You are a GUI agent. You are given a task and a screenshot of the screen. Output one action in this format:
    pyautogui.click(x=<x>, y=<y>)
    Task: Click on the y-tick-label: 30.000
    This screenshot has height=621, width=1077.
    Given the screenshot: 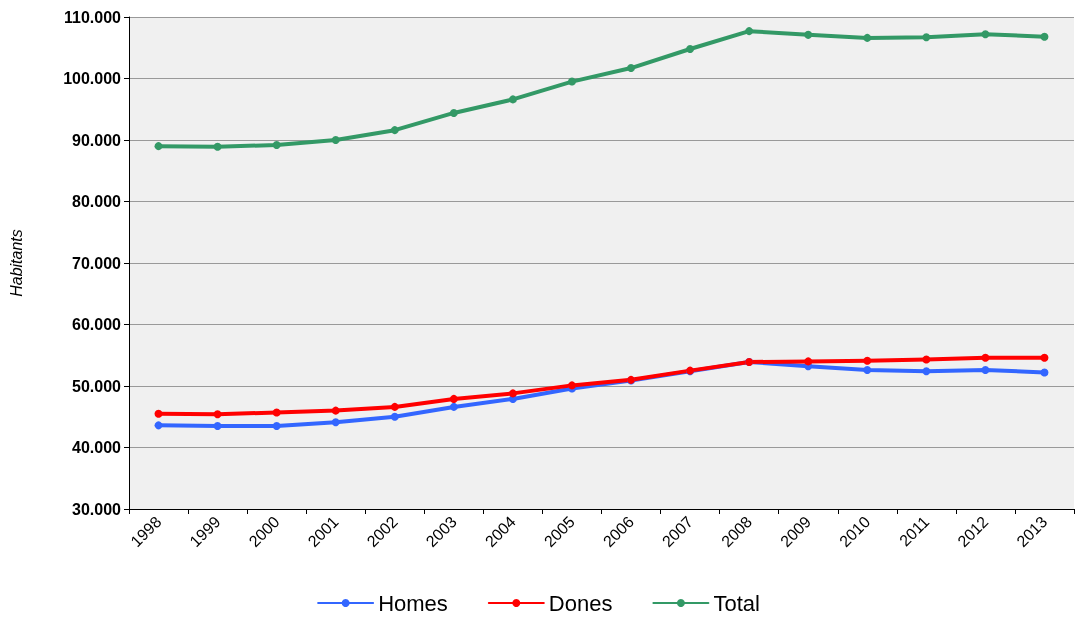 What is the action you would take?
    pyautogui.click(x=97, y=509)
    